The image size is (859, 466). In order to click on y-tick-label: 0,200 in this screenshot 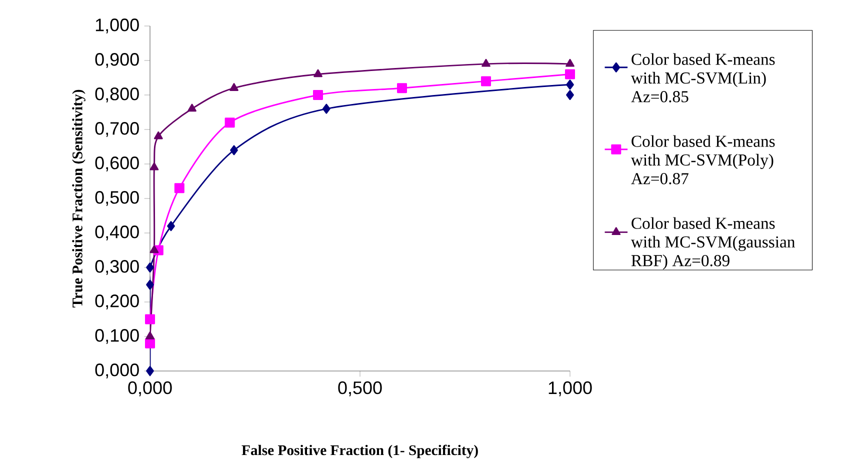, I will do `click(117, 302)`.